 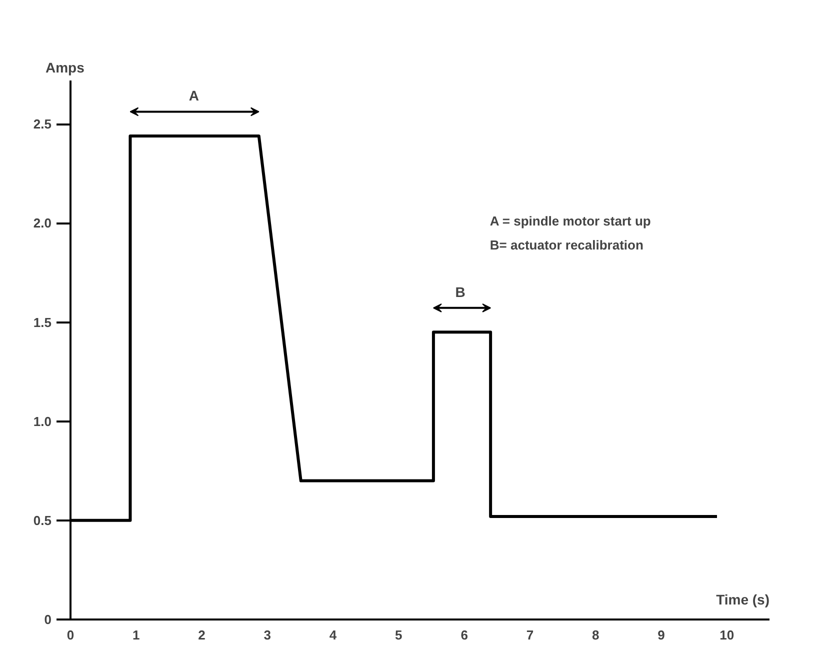 What do you see at coordinates (570, 221) in the screenshot?
I see `annotation: A = spindle motor start up` at bounding box center [570, 221].